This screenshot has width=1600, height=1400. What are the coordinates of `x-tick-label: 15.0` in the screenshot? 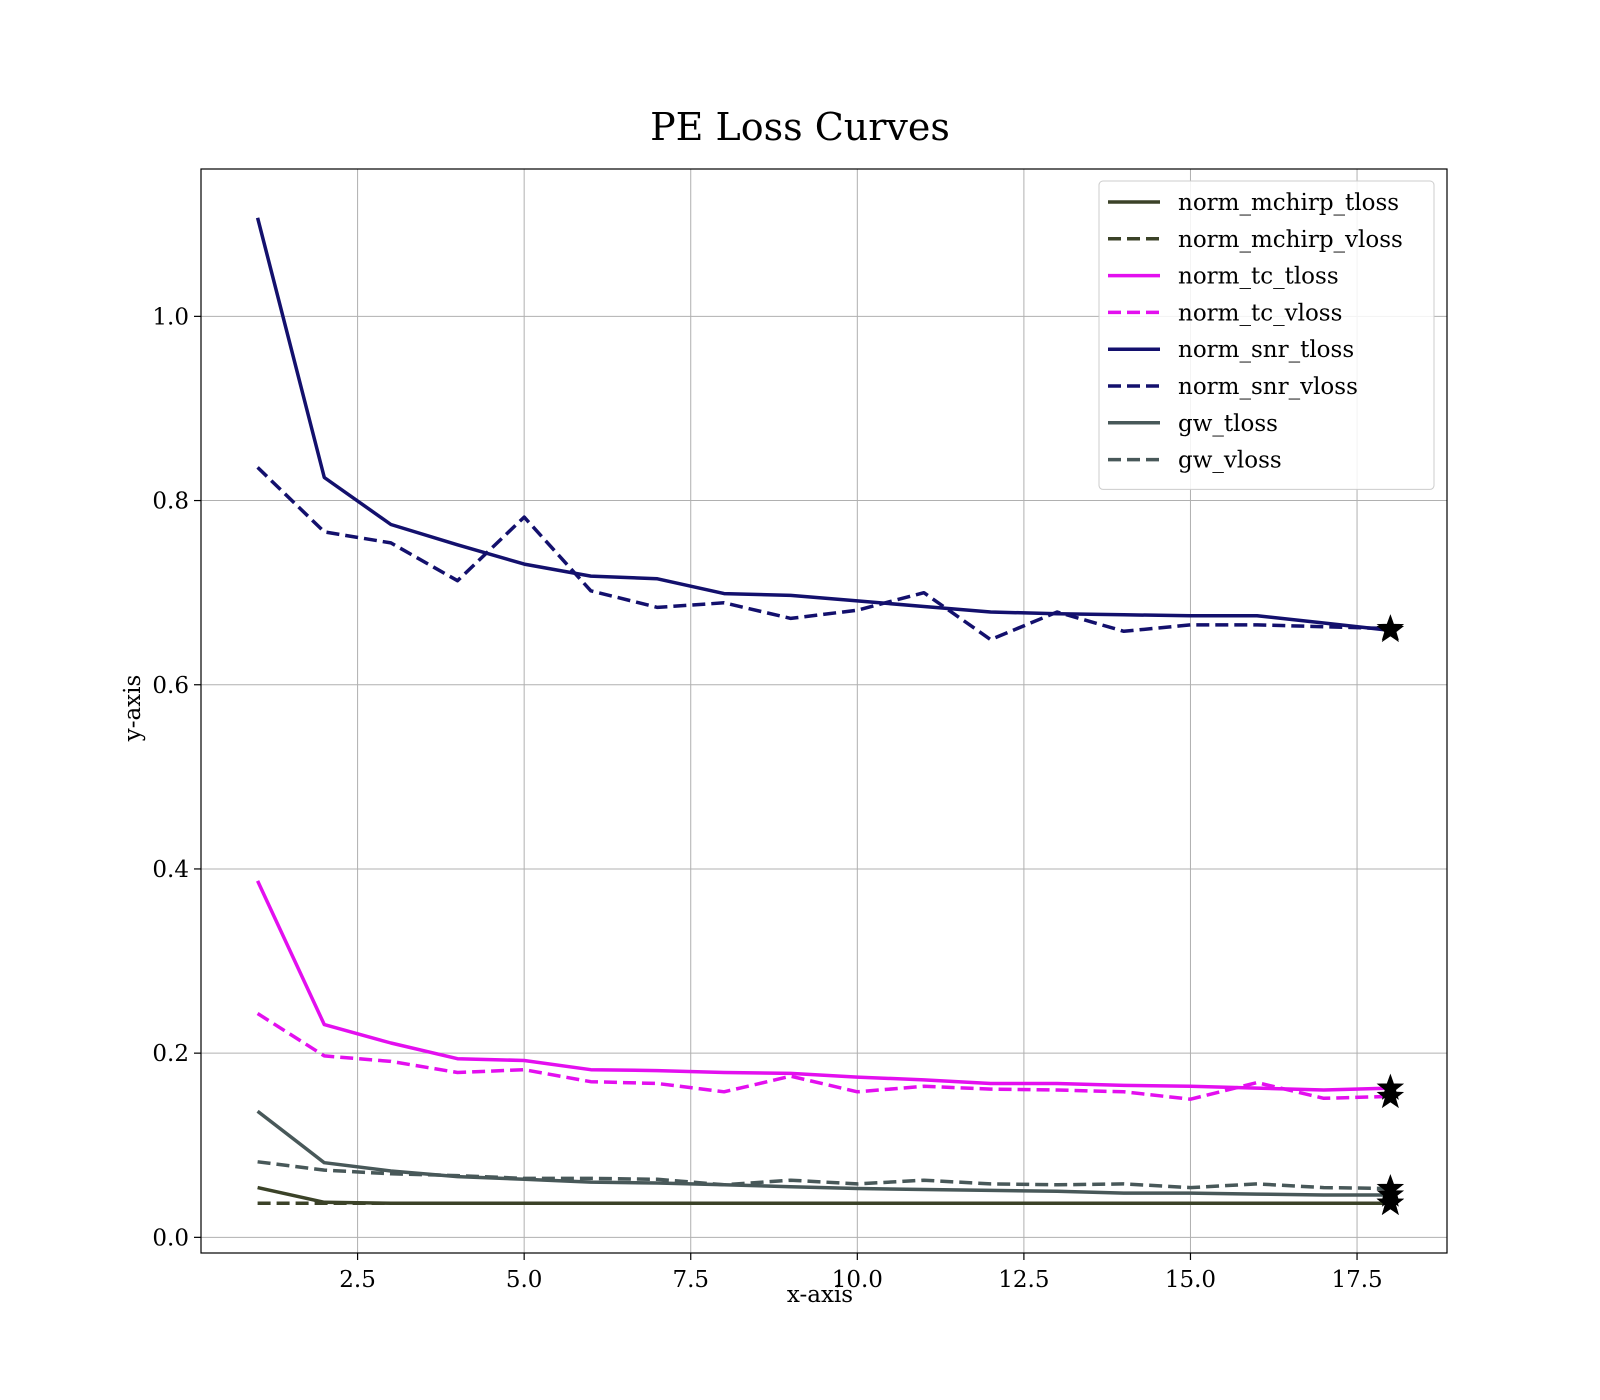 It's located at (1190, 1280).